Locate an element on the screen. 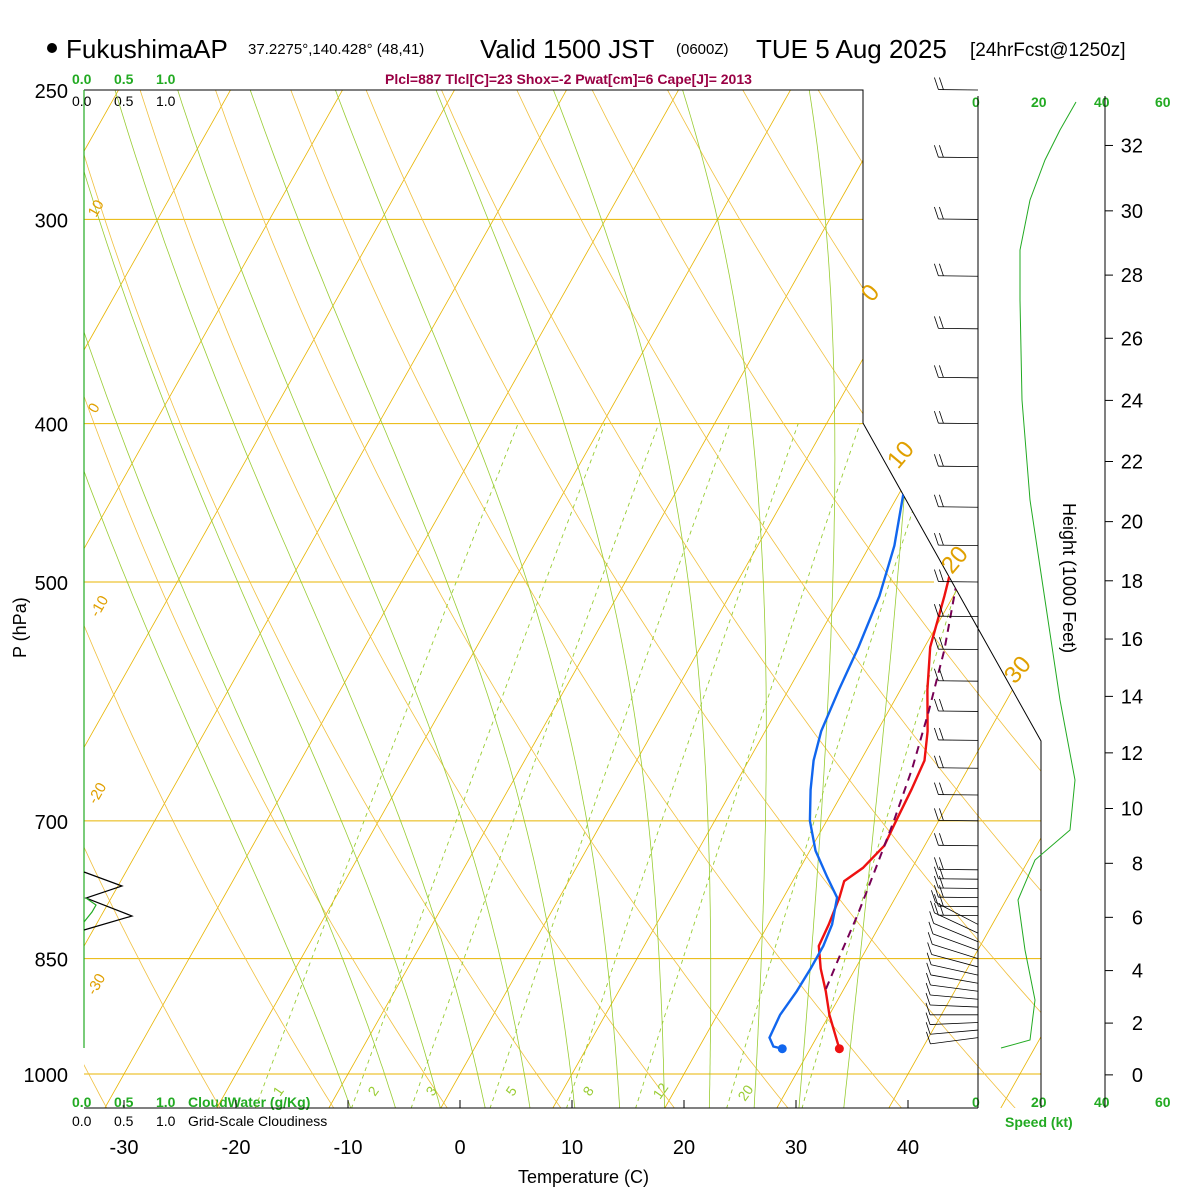 The image size is (1200, 1200). cloudiness-top-05: 0.5 is located at coordinates (124, 101).